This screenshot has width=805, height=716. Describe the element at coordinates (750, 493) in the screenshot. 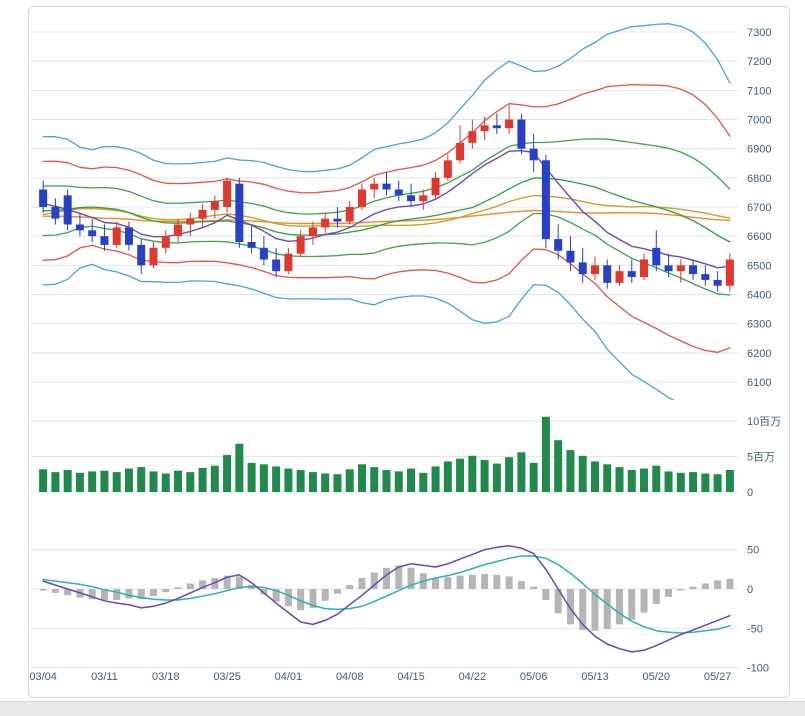

I see `volume-axis-label: 0` at that location.